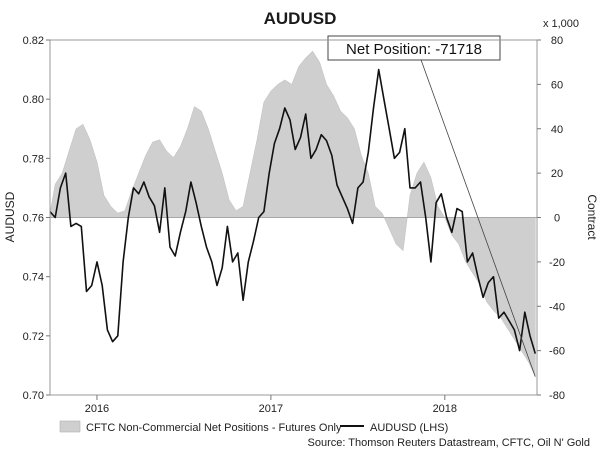 This screenshot has width=600, height=450. I want to click on callout-label: Net Position: -71718, so click(414, 49).